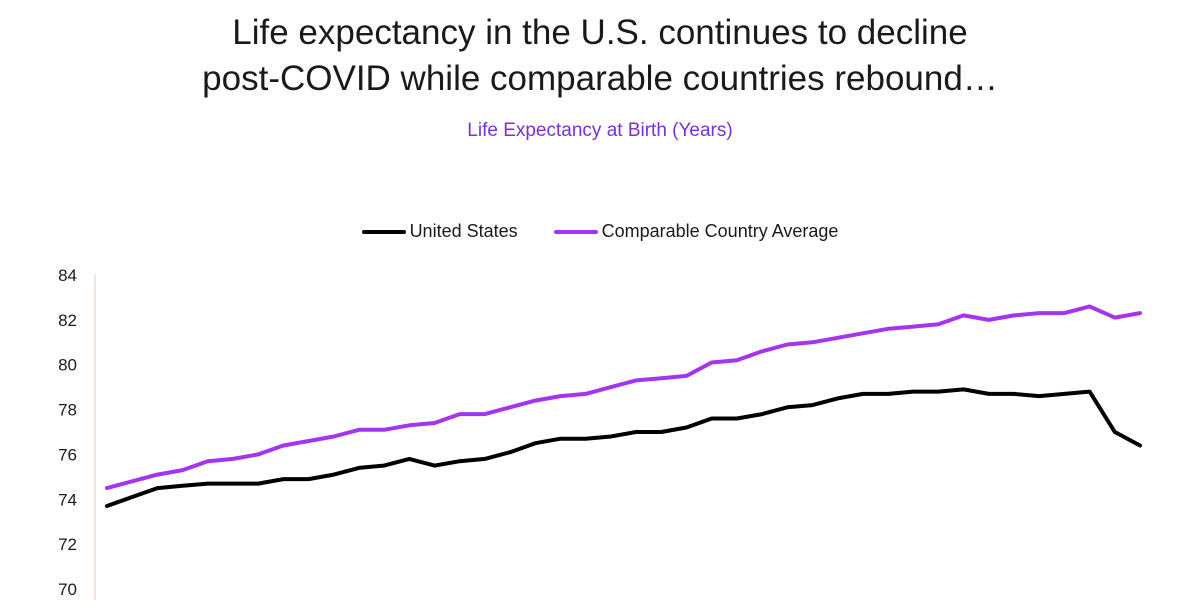 The width and height of the screenshot is (1200, 600). Describe the element at coordinates (600, 130) in the screenshot. I see `chart-subtitle: Life Expectancy at Birth (Years)` at that location.